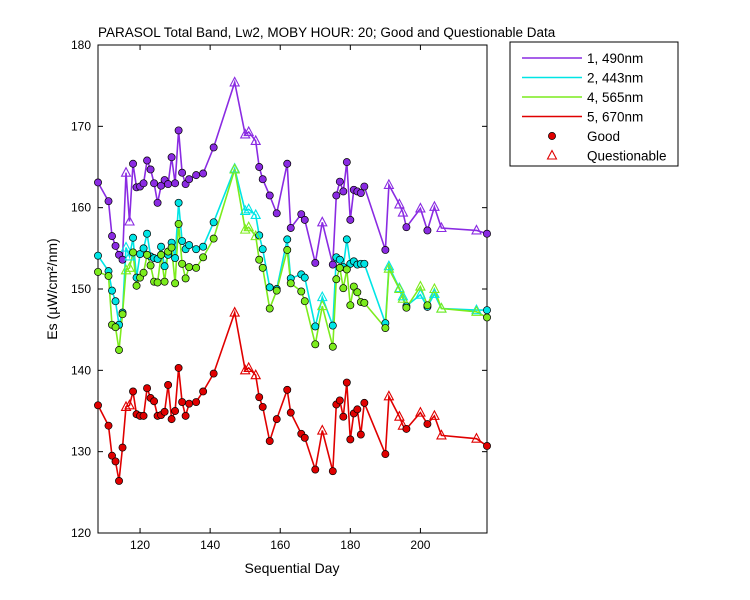 The height and width of the screenshot is (600, 750). Describe the element at coordinates (52, 288) in the screenshot. I see `y-axis-label: Es (µW/cm²/nm)` at that location.